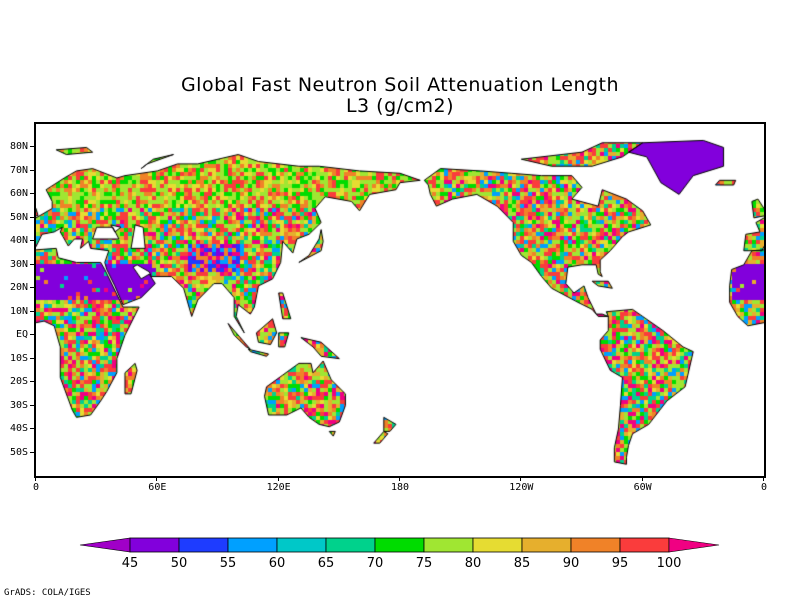  I want to click on lon-label: 60W, so click(642, 487).